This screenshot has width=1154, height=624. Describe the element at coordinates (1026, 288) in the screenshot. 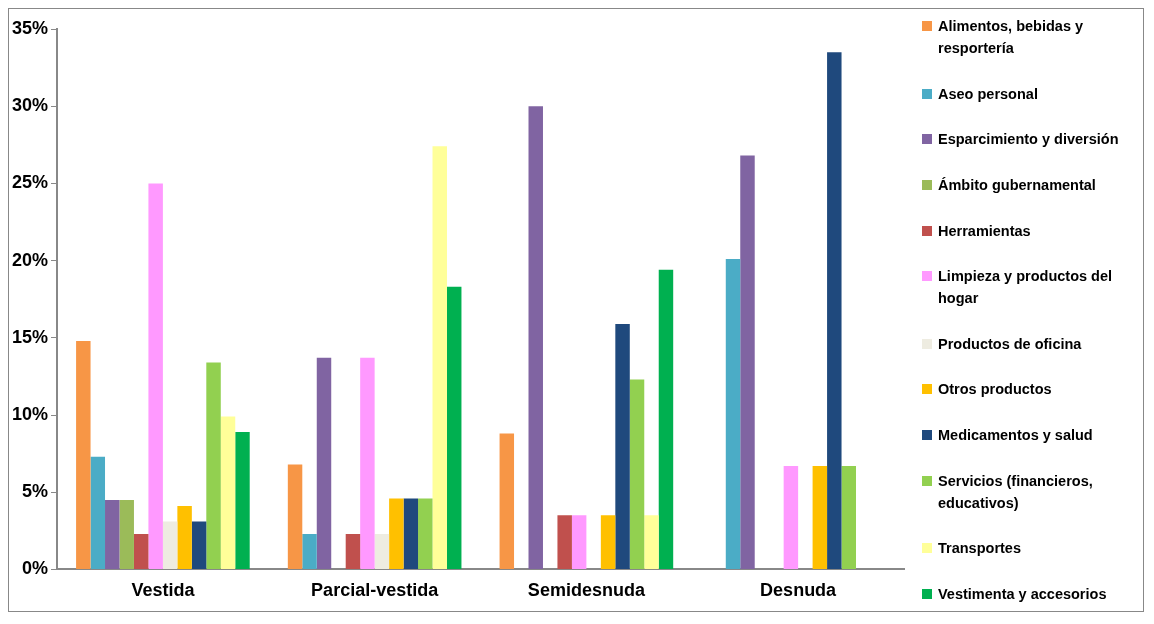

I see `legend-label: Limpieza y productos del hogar` at that location.